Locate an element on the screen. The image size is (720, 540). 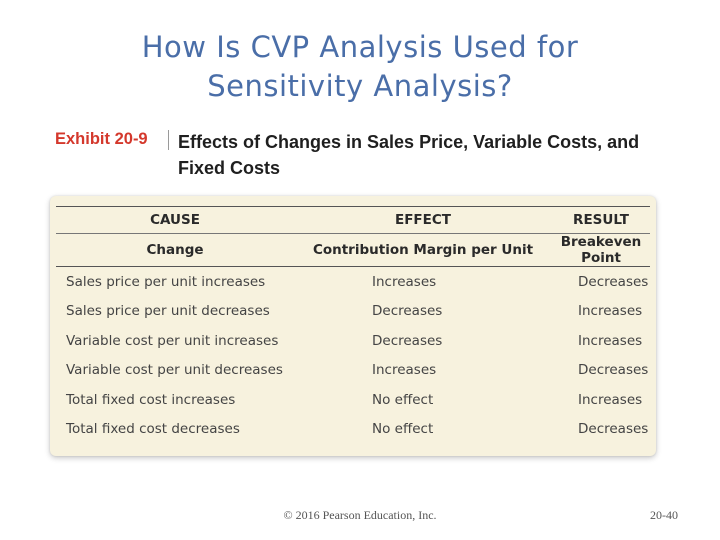
cell-change: Total fixed cost decreases is located at coordinates (153, 429).